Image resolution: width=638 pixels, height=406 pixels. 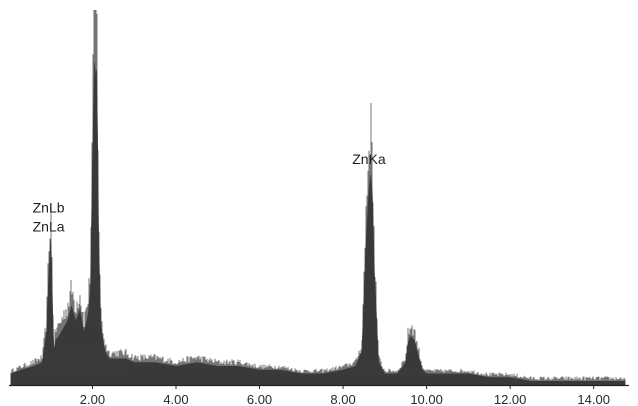 I want to click on x-tick-label: 4.00, so click(x=175, y=399).